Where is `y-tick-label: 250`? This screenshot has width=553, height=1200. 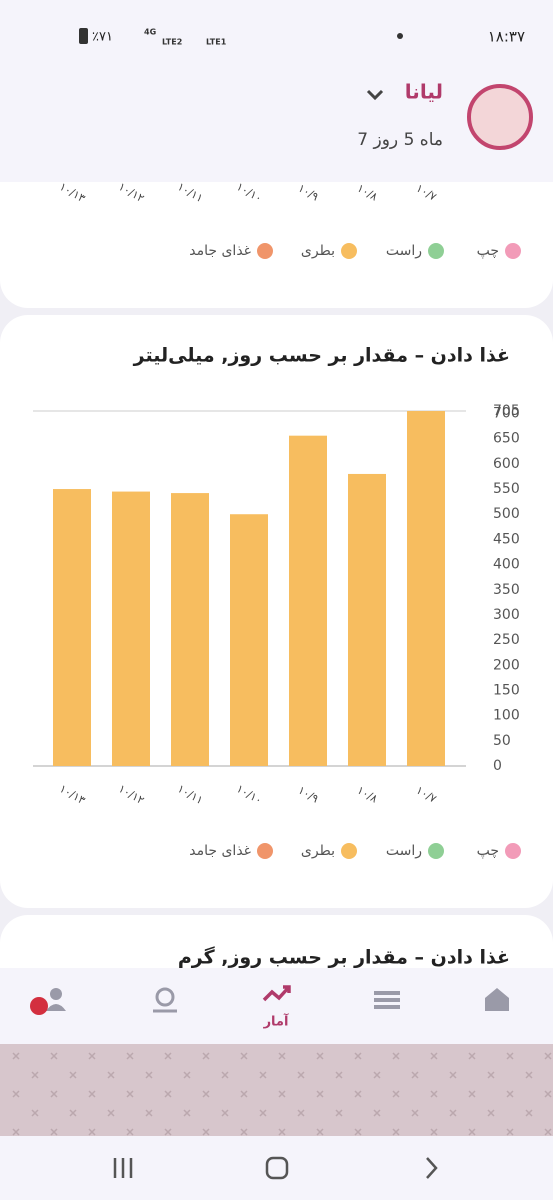
y-tick-label: 250 is located at coordinates (506, 640).